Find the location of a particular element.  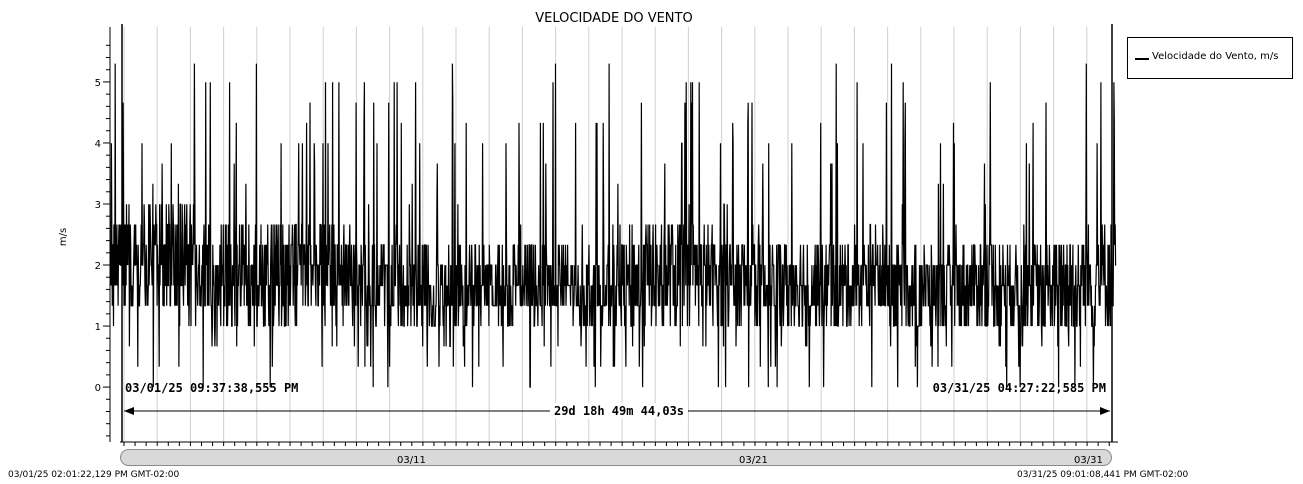

y-tick-label: 5 is located at coordinates (98, 83).